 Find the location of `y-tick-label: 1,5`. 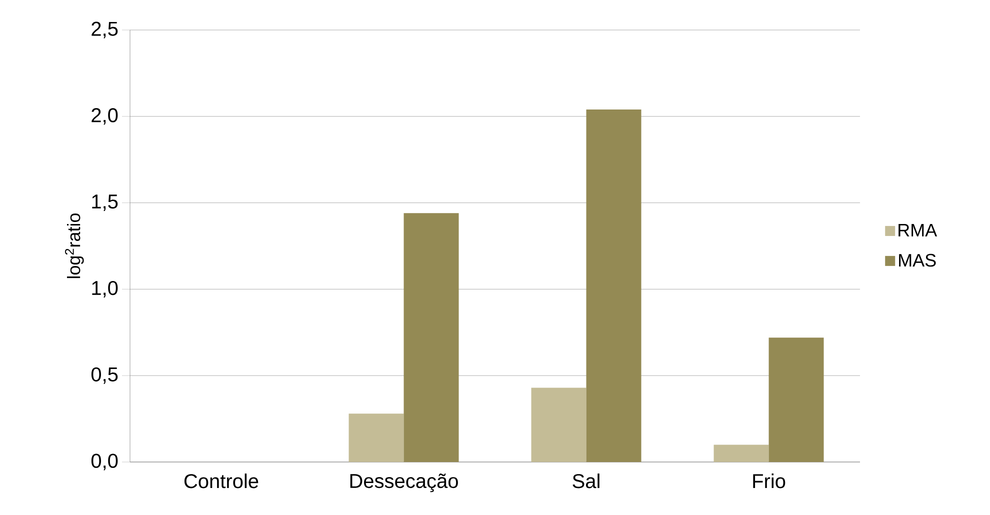

y-tick-label: 1,5 is located at coordinates (105, 202).